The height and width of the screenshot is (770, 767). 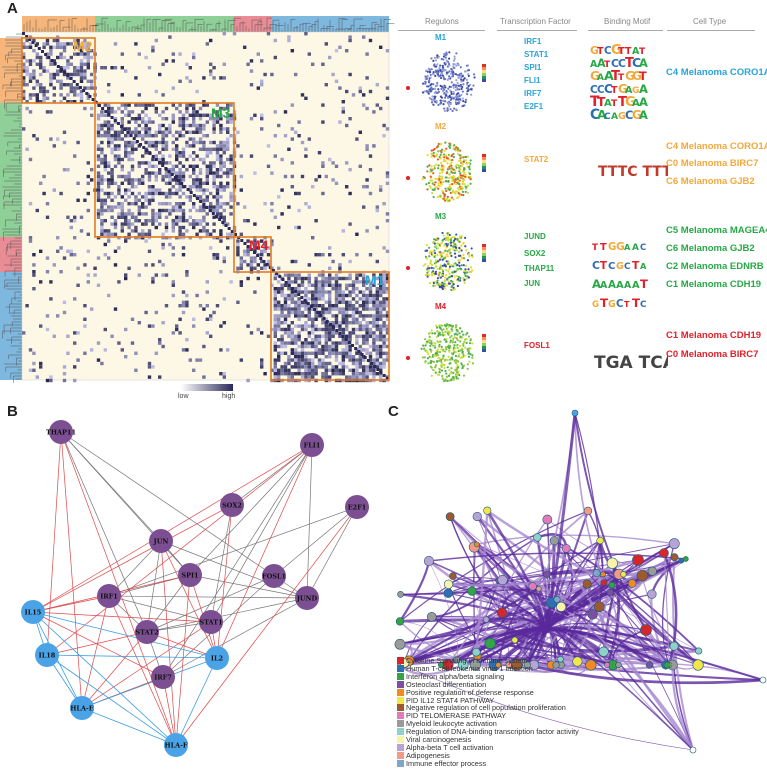 I want to click on dendro-top-m2, so click(x=58, y=24).